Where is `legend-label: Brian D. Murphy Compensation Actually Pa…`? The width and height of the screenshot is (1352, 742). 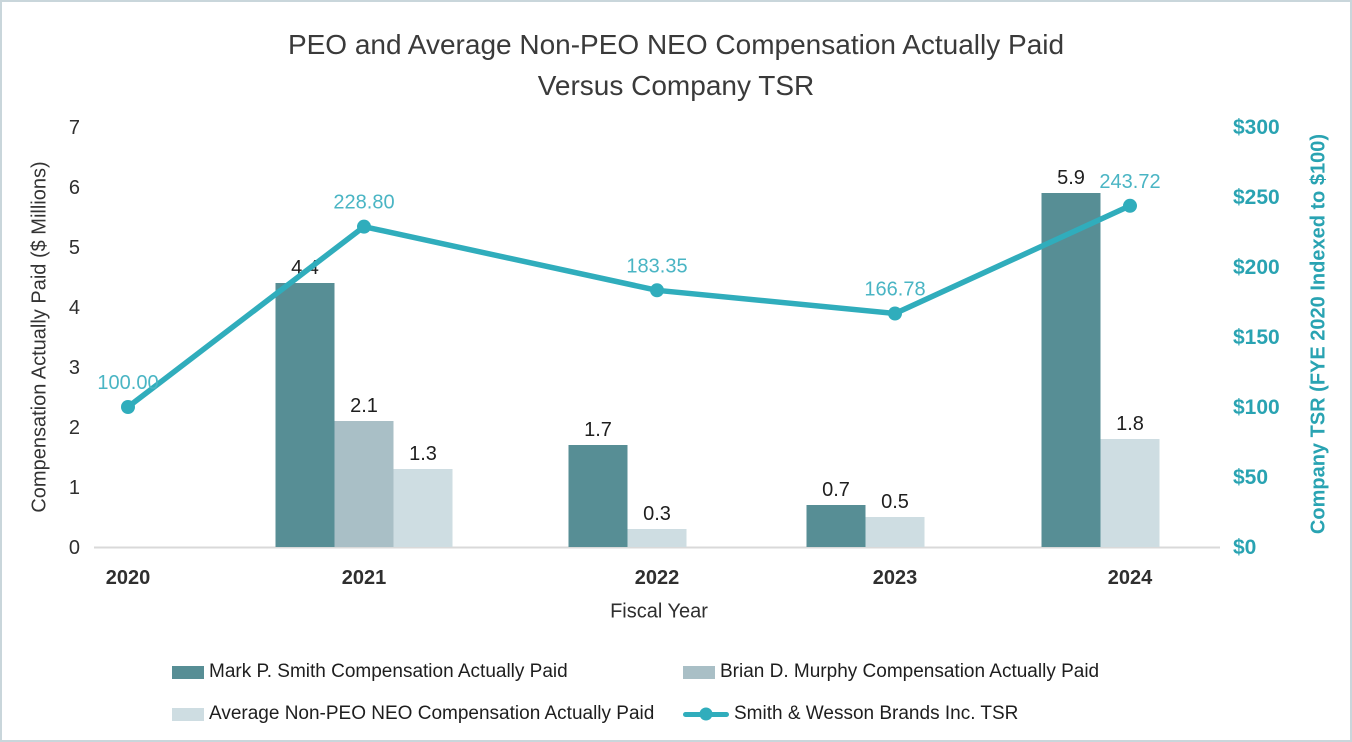
legend-label: Brian D. Murphy Compensation Actually Pa… is located at coordinates (910, 671).